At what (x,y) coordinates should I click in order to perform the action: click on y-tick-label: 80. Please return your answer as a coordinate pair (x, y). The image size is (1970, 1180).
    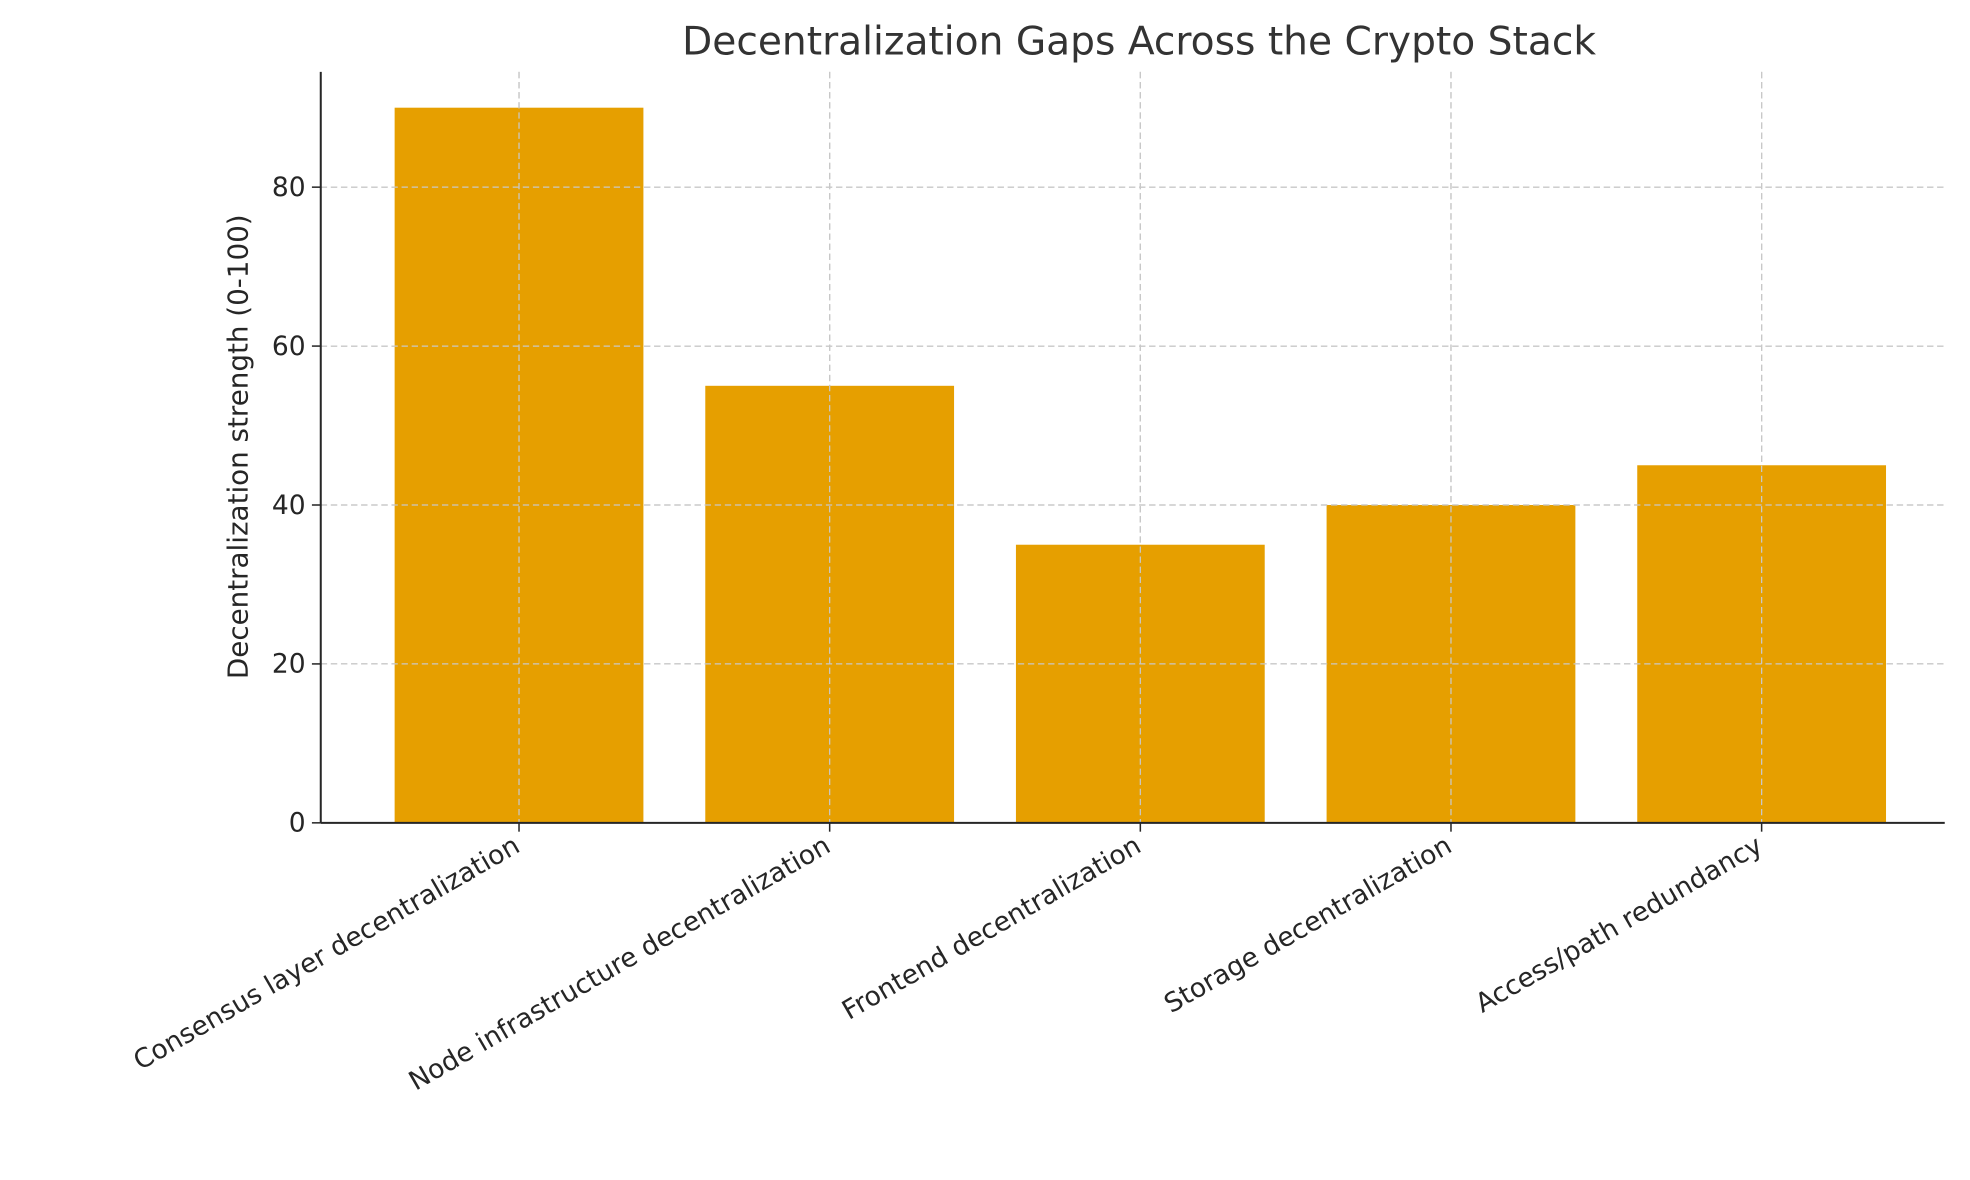
    Looking at the image, I should click on (289, 187).